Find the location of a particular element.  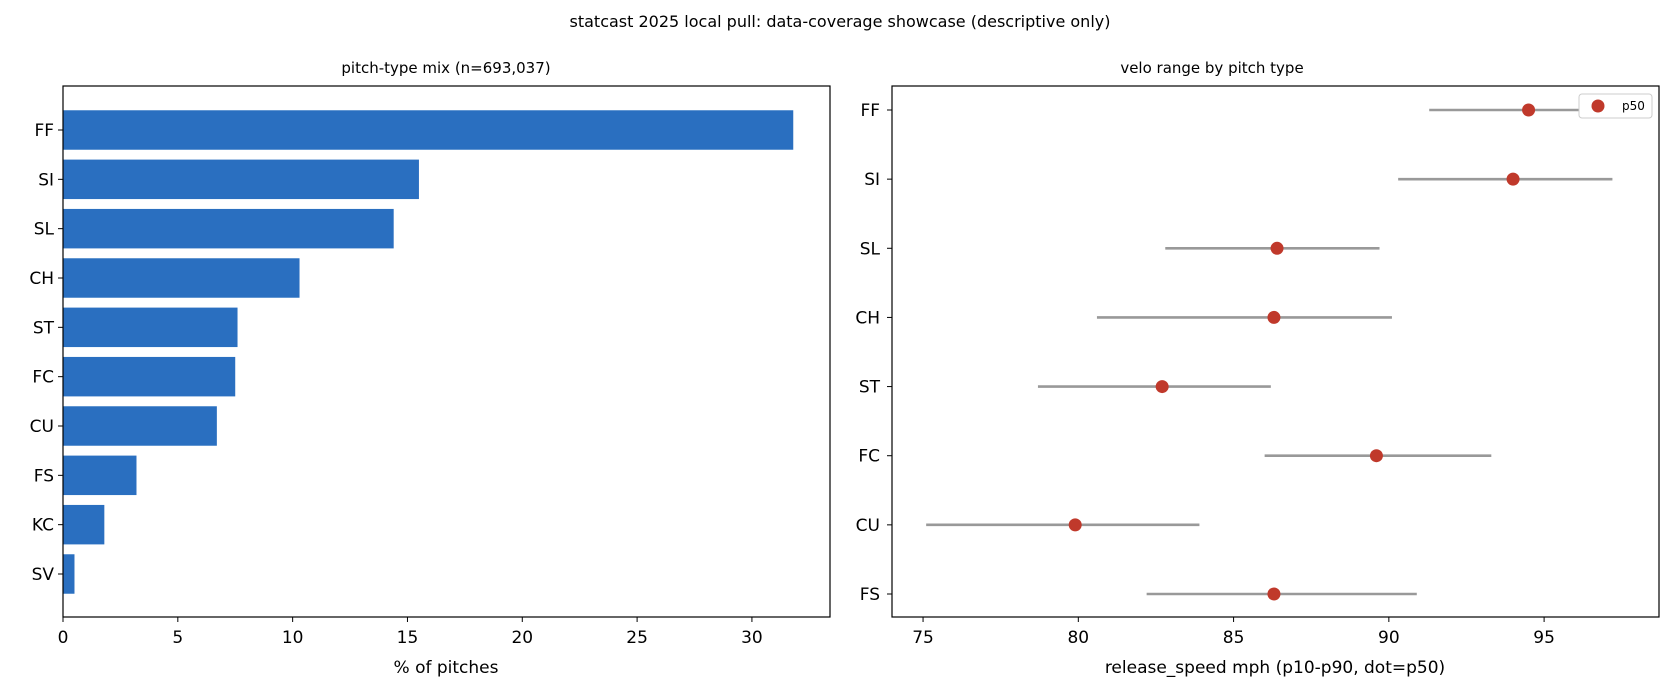

p50-dot-sl is located at coordinates (1277, 248).